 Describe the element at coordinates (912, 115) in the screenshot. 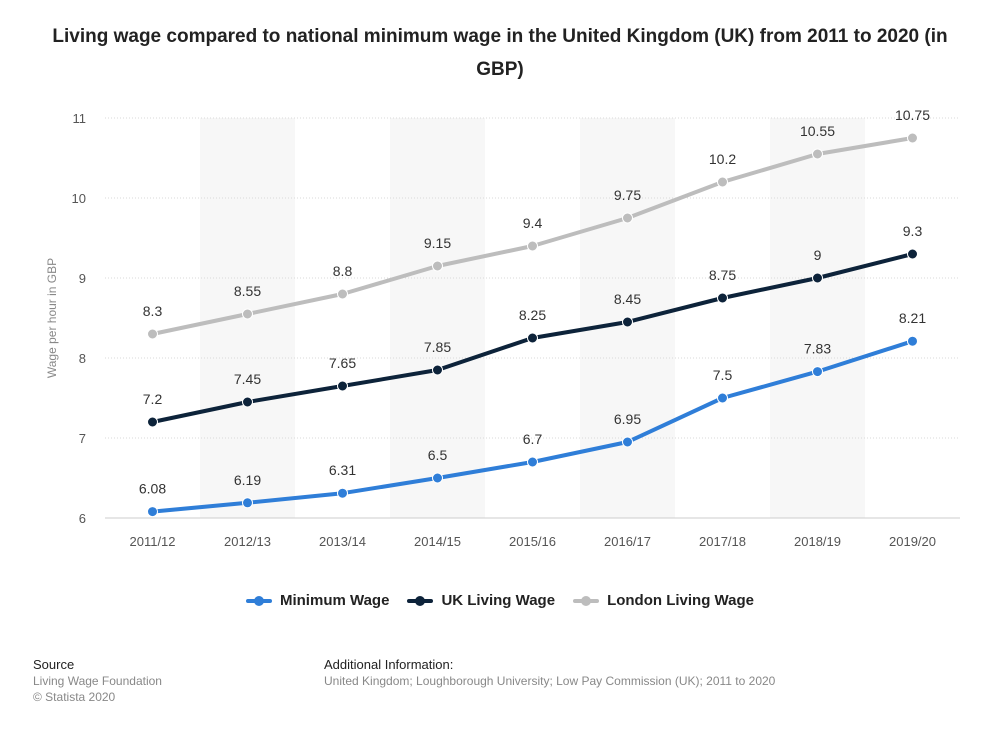

I see `data-label-london-living-wage: 10.75` at that location.